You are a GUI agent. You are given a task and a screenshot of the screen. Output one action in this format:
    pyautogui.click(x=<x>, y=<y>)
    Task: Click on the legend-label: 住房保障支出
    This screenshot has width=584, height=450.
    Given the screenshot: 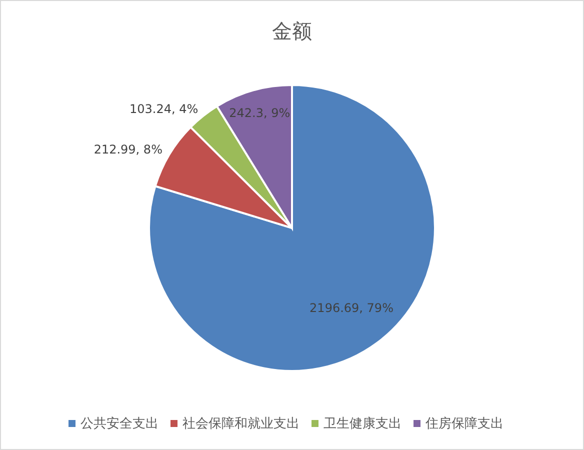 What is the action you would take?
    pyautogui.click(x=464, y=424)
    